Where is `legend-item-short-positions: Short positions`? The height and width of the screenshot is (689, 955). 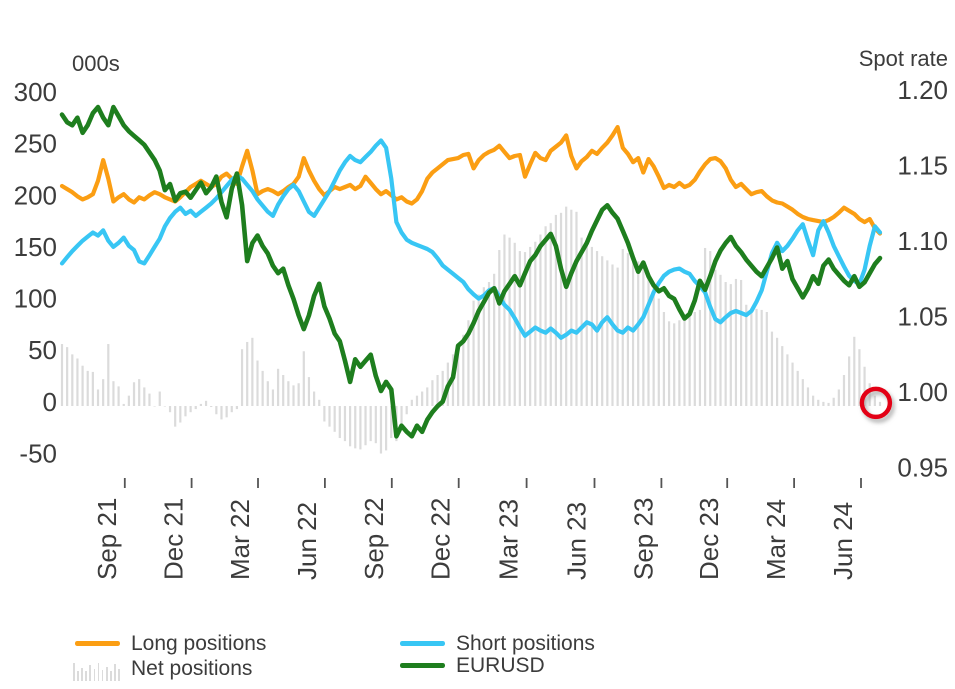
legend-item-short-positions: Short positions is located at coordinates (497, 643).